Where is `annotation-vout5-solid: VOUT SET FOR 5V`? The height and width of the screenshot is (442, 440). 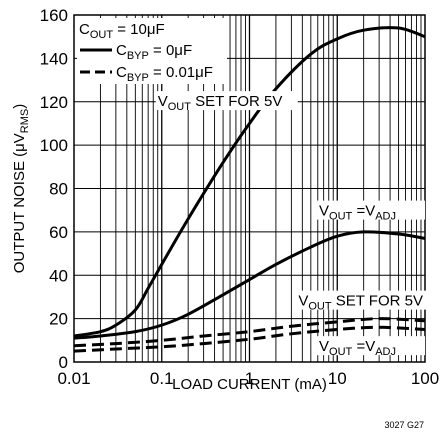
annotation-vout5-solid: VOUT SET FOR 5V is located at coordinates (220, 103).